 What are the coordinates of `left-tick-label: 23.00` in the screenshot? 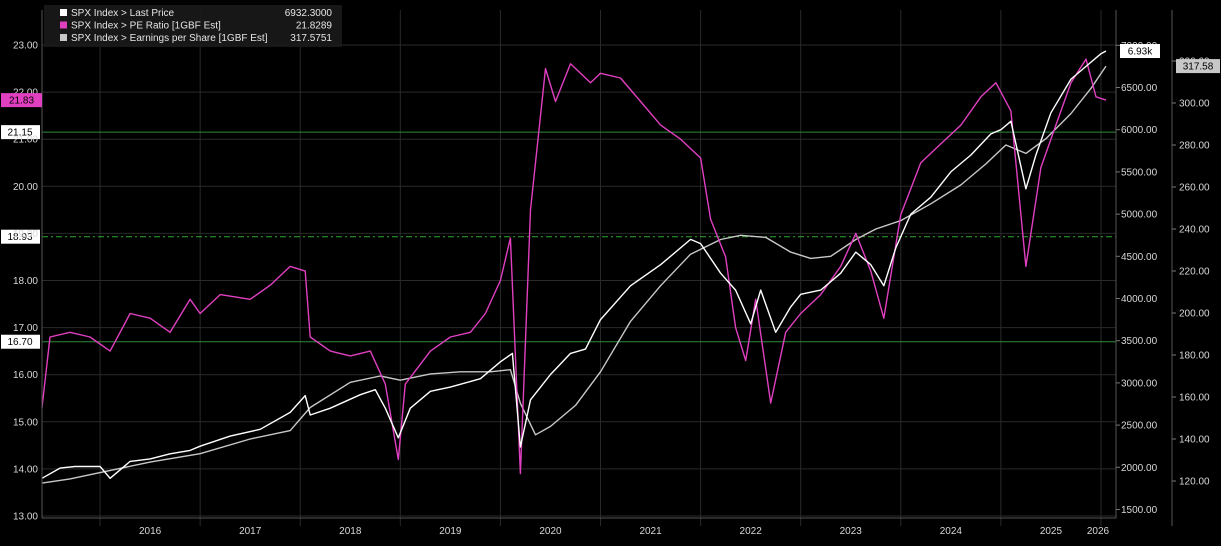 It's located at (25, 46).